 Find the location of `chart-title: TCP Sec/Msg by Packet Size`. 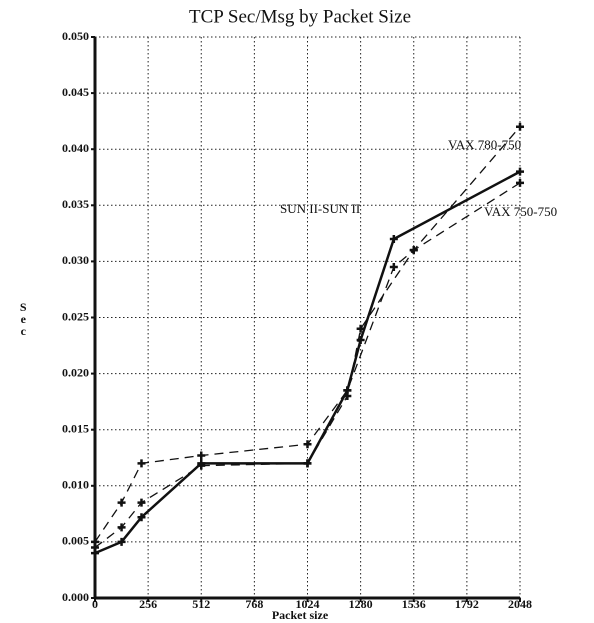

chart-title: TCP Sec/Msg by Packet Size is located at coordinates (300, 16).